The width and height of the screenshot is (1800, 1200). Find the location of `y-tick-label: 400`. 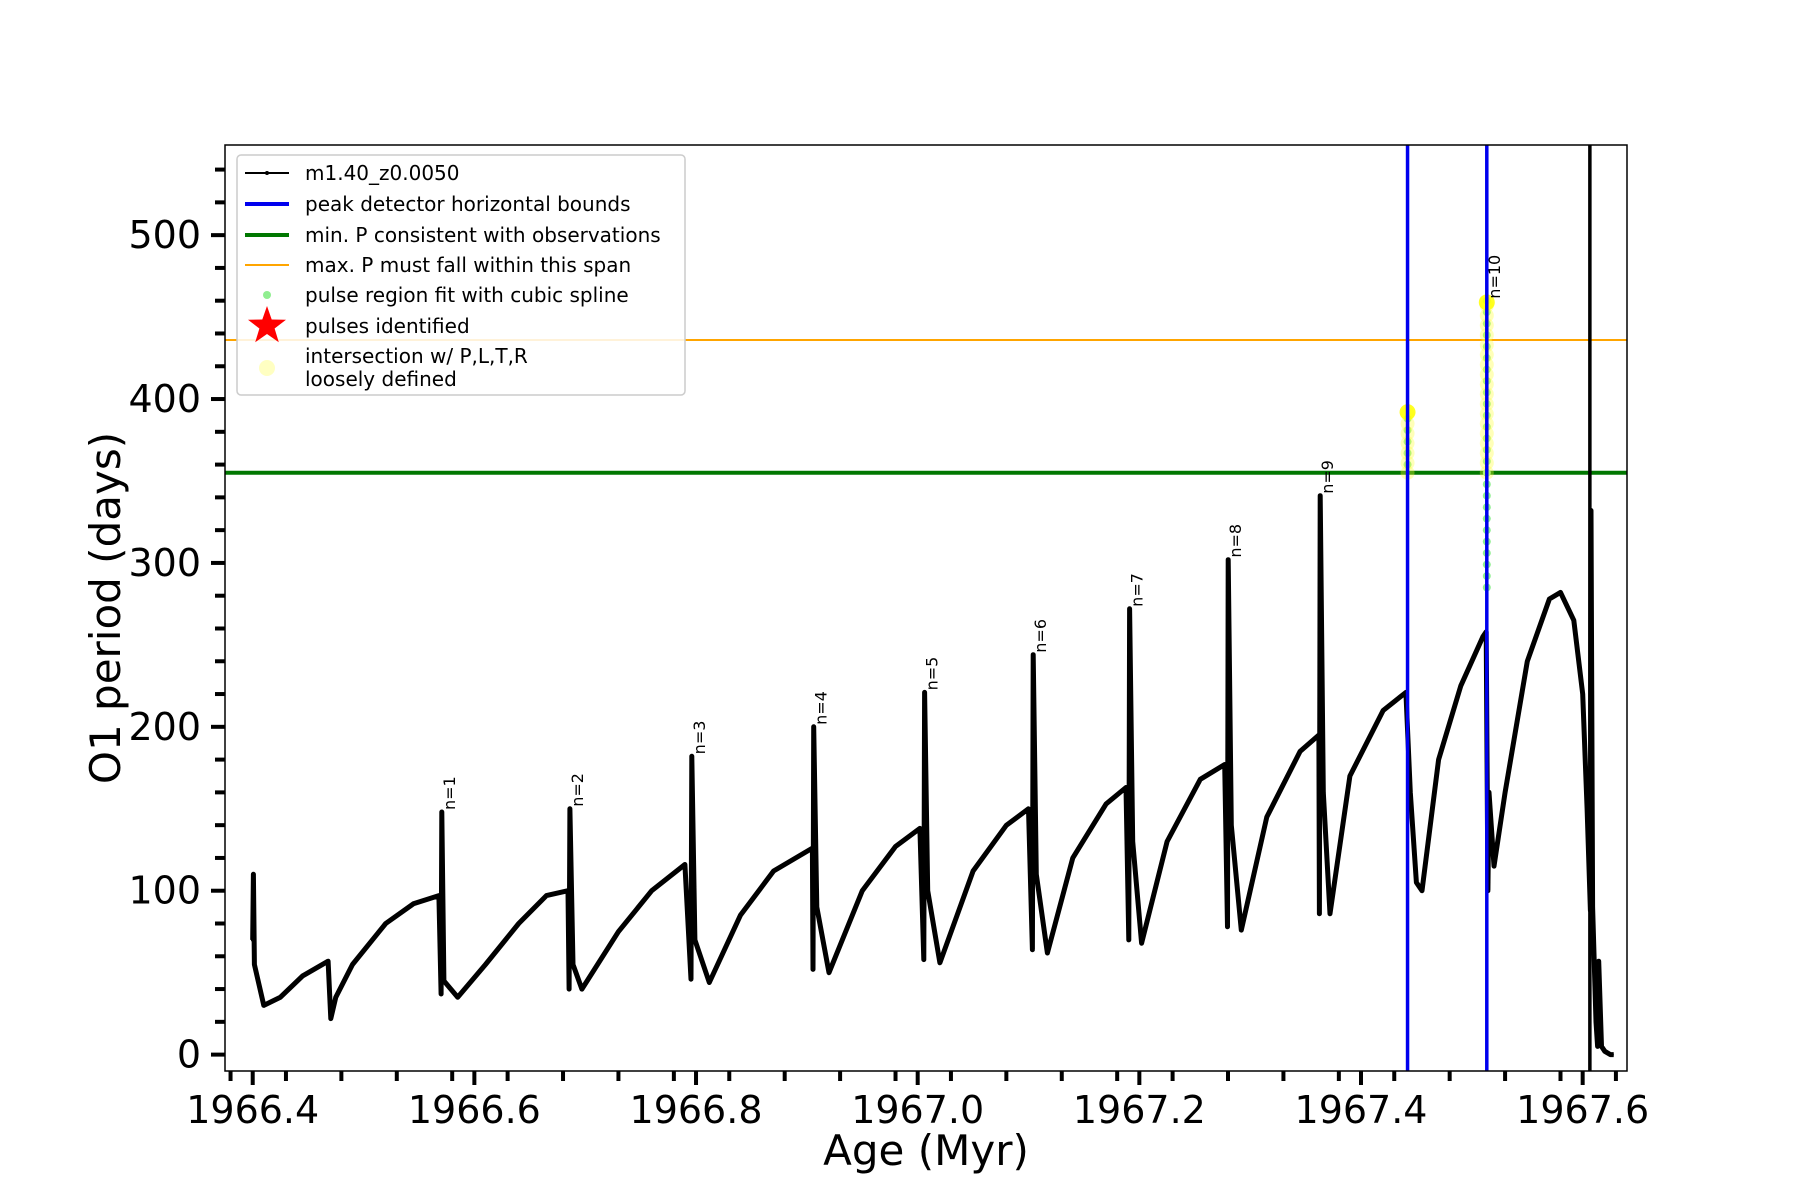

y-tick-label: 400 is located at coordinates (164, 399).